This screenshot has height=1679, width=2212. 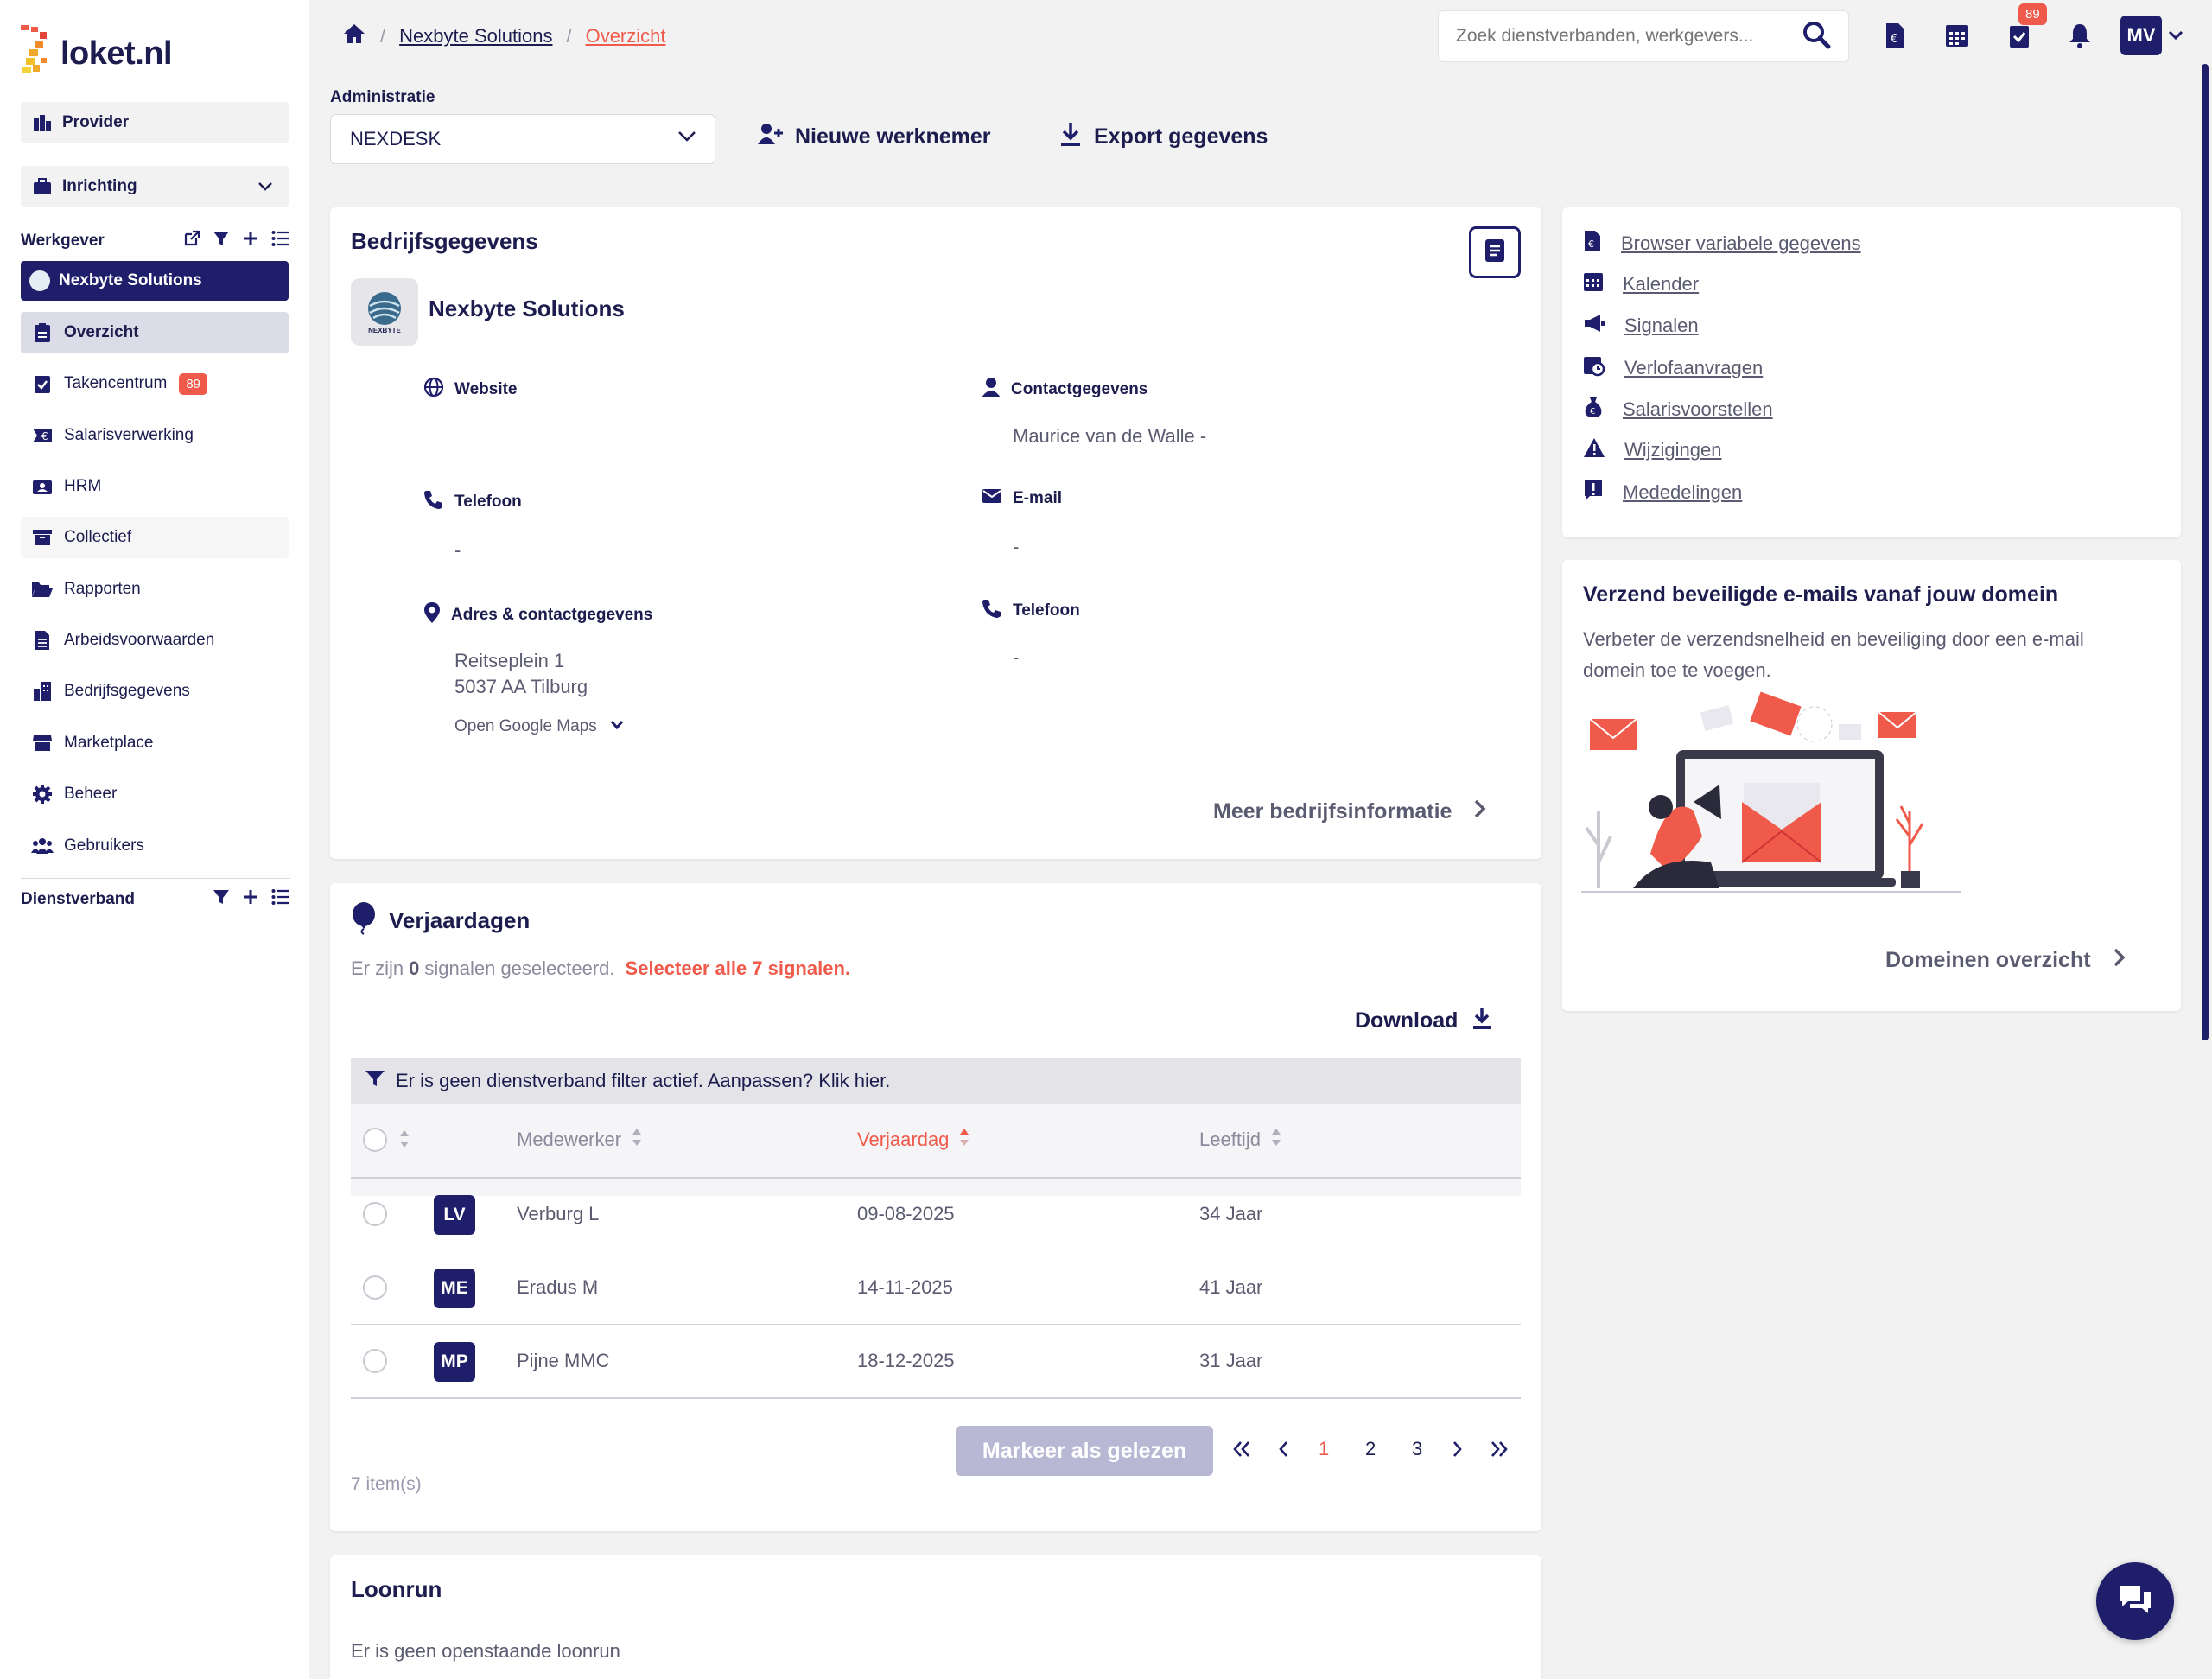 I want to click on new-employee-button: Nieuwe werknemer, so click(x=874, y=136).